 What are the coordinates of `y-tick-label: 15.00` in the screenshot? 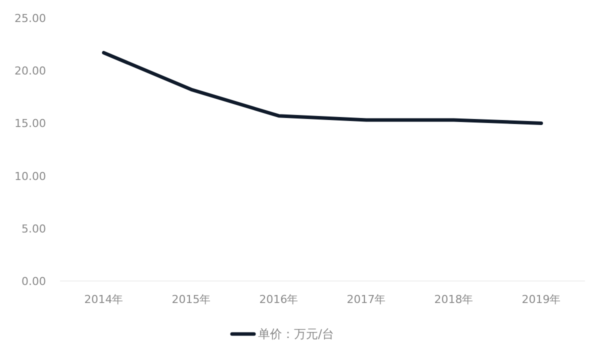 It's located at (30, 123).